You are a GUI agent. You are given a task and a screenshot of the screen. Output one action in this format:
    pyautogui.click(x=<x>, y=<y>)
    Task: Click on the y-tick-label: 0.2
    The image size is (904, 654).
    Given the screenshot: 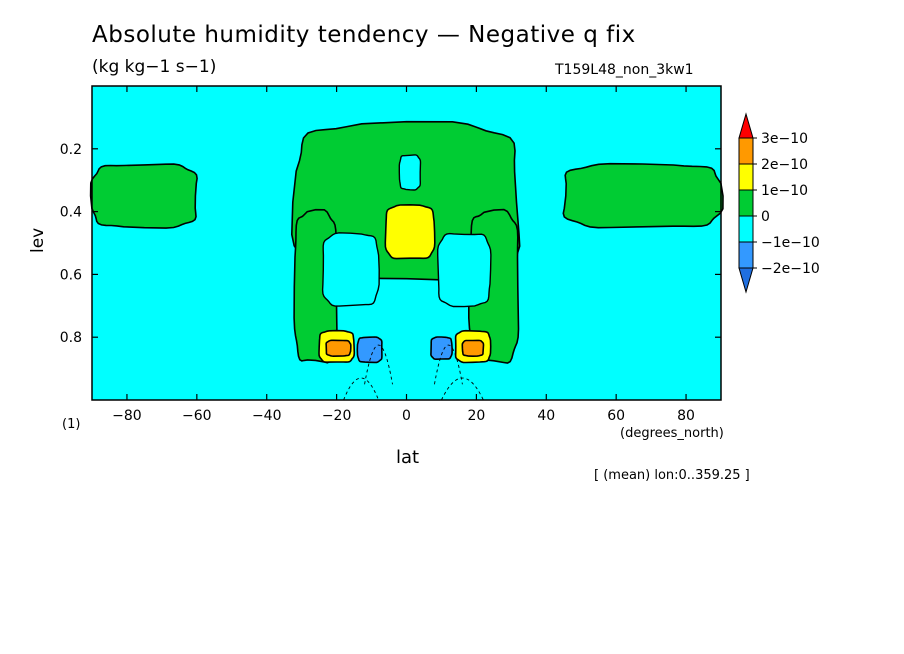 What is the action you would take?
    pyautogui.click(x=71, y=150)
    